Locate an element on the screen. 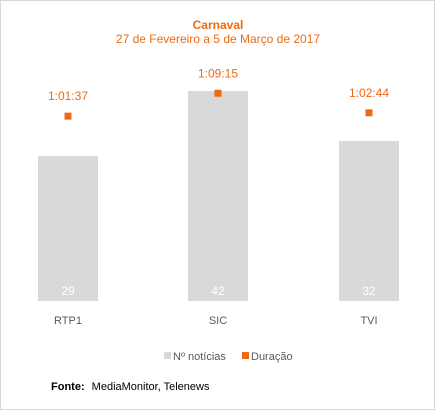 This screenshot has height=414, width=435. legend-swatch-noticias is located at coordinates (167, 355).